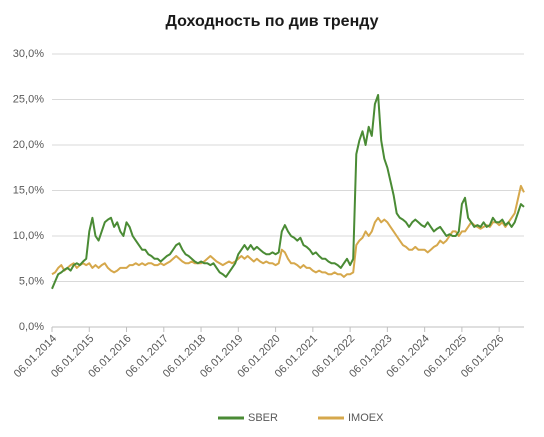  What do you see at coordinates (263, 418) in the screenshot?
I see `legend-label: SBER` at bounding box center [263, 418].